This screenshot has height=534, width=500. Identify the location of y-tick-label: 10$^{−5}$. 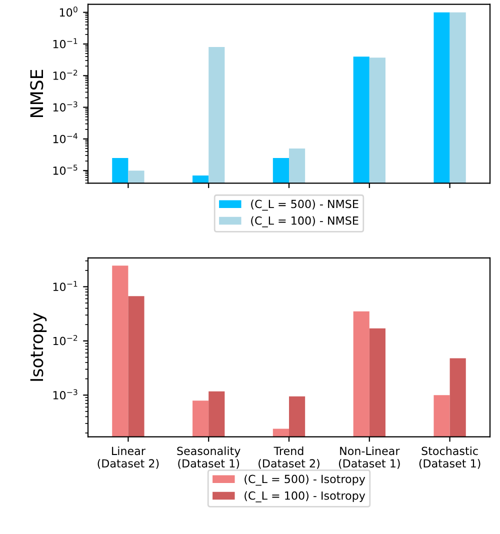
(65, 169).